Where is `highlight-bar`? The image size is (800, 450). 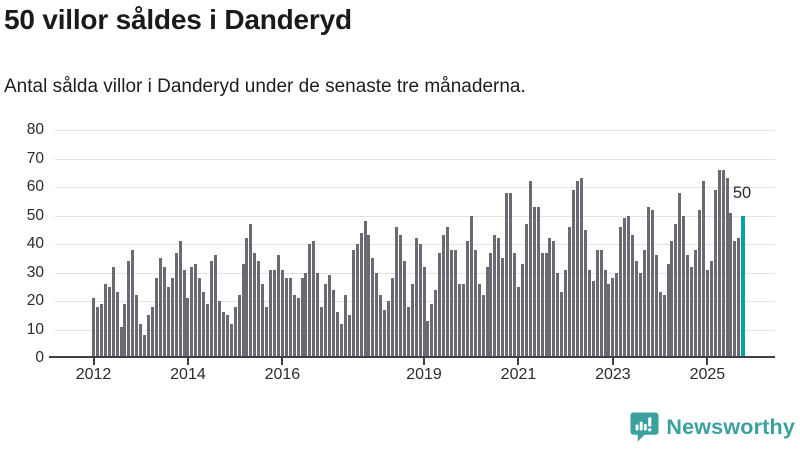 highlight-bar is located at coordinates (742, 286).